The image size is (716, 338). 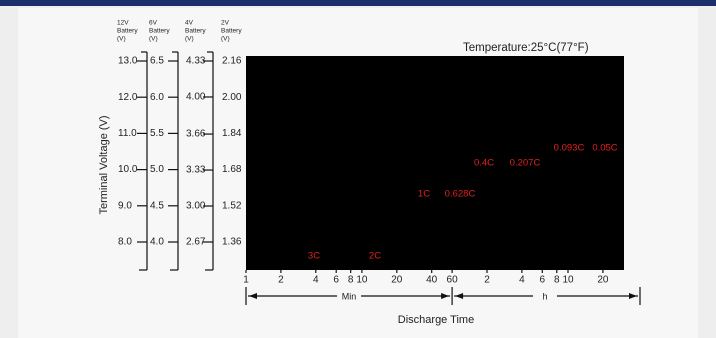 I want to click on curve-label: 3C, so click(x=314, y=256).